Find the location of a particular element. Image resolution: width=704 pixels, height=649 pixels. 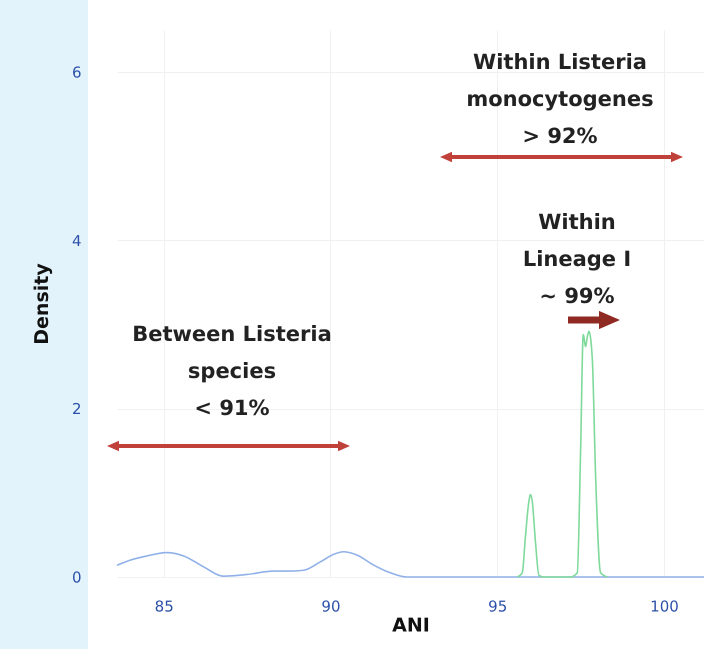

x-tick-label: 90 is located at coordinates (330, 607).